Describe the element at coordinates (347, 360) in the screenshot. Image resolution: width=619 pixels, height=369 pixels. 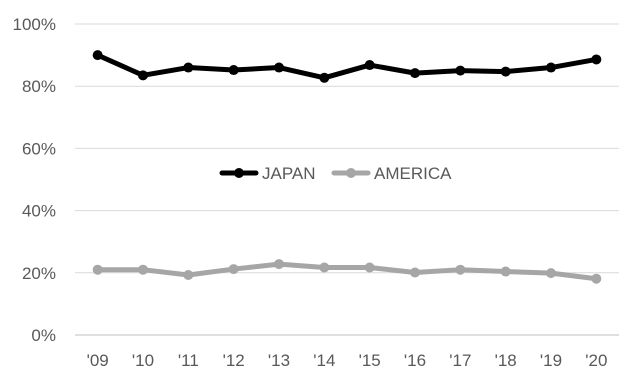
I see `x-axis: '09 '10 '11 '12 '13 '14 '15 '16 '17 '18 '19 '20` at that location.